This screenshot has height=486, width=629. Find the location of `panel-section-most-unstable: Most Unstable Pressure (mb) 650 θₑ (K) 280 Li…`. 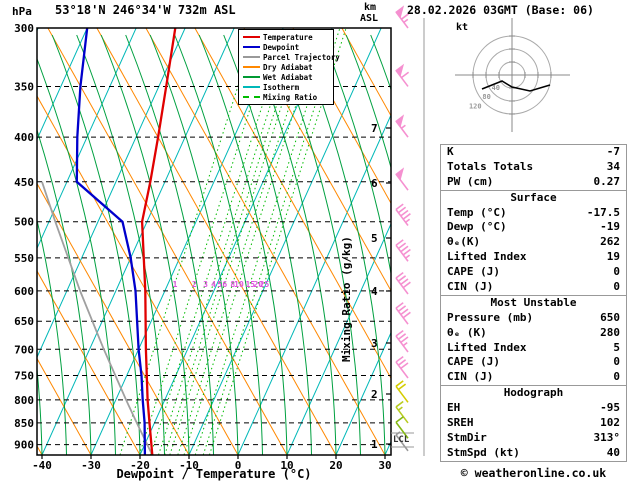

panel-section-most-unstable: Most Unstable Pressure (mb) 650 θₑ (K) 280 Li… is located at coordinates (533, 339).